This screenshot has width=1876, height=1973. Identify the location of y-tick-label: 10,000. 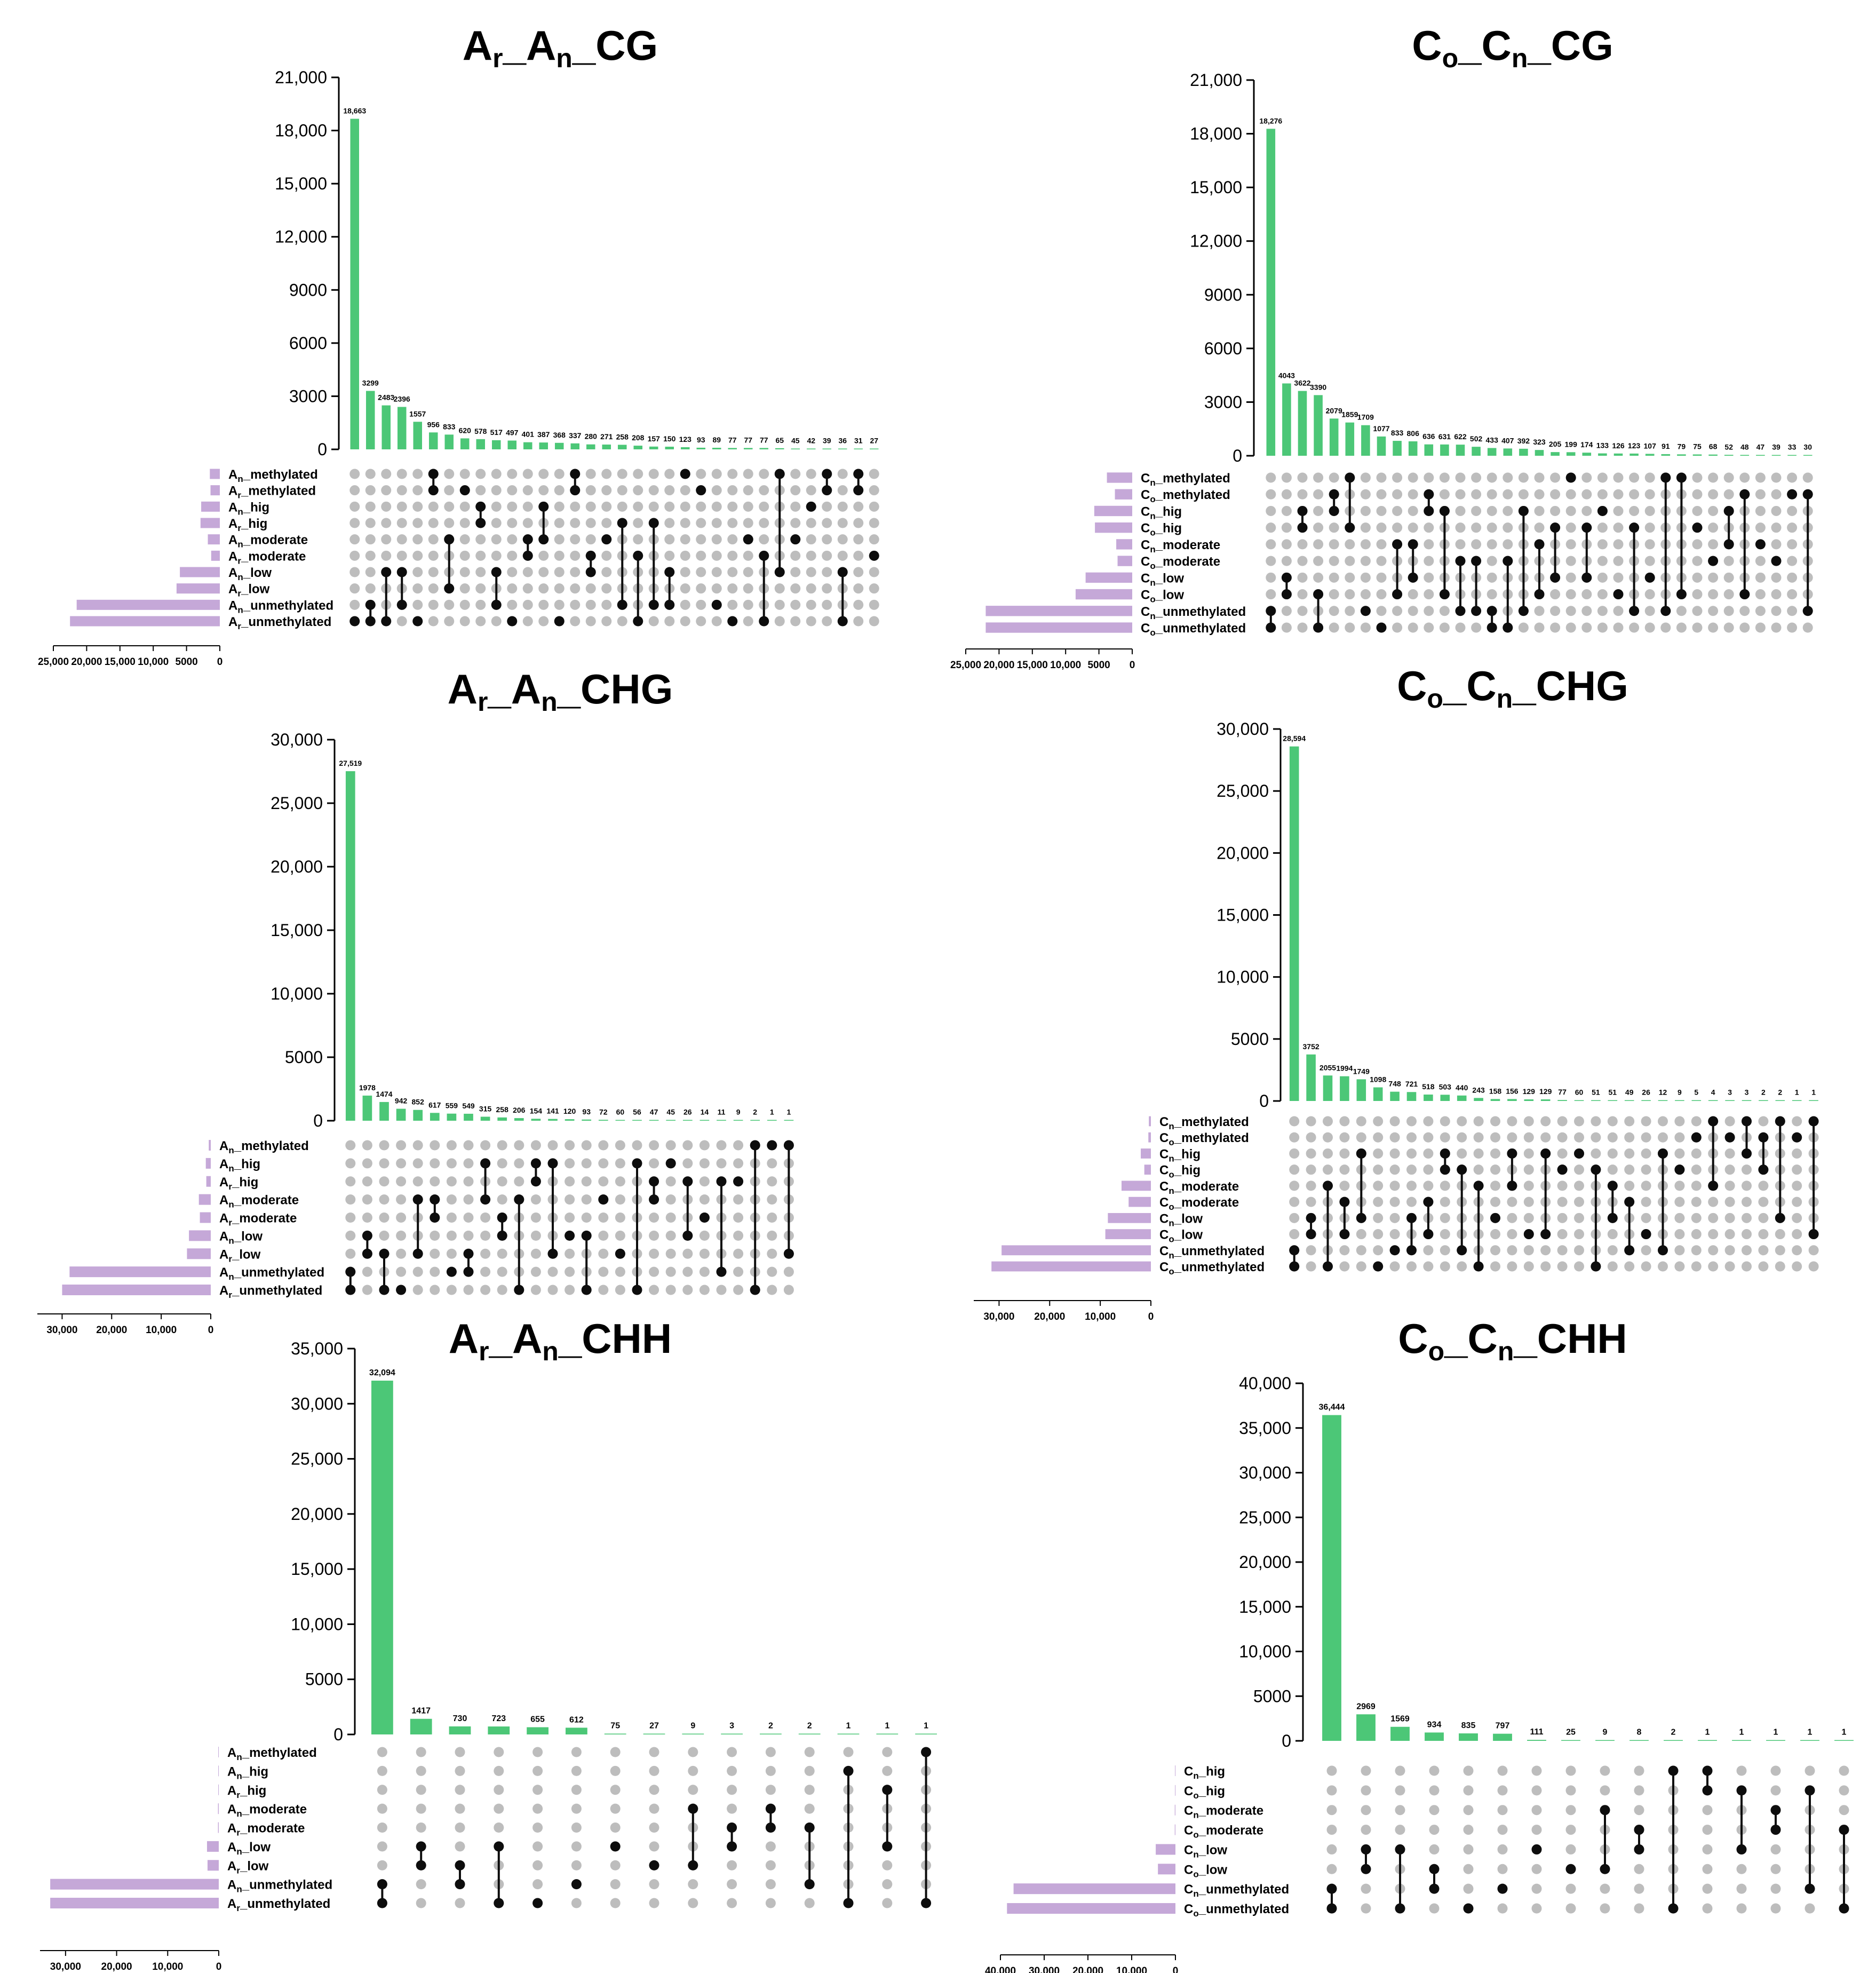
(317, 1624).